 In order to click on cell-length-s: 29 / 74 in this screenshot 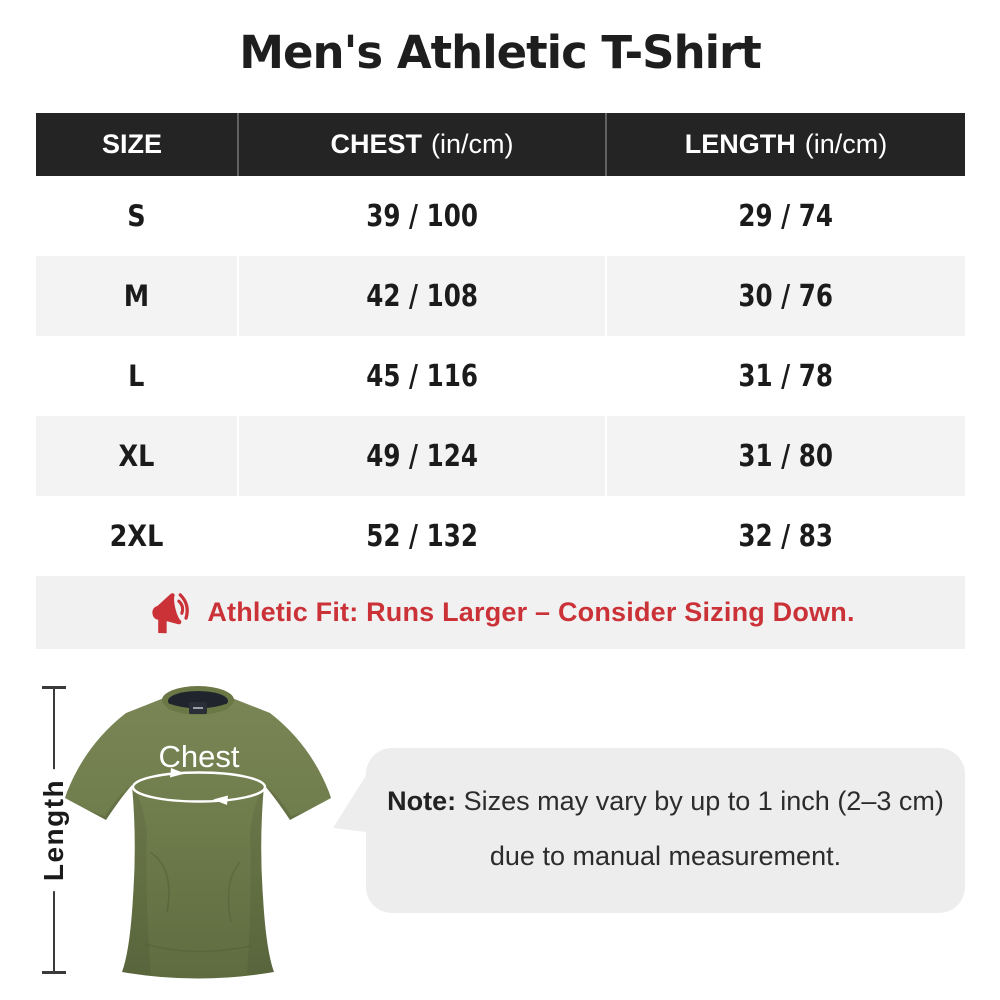, I will do `click(785, 216)`.